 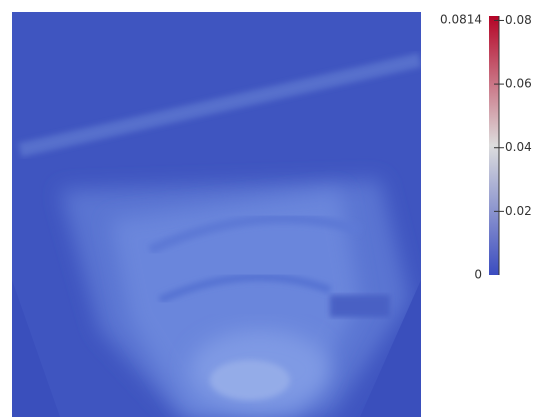 I want to click on colorbar-min-label: 0, so click(x=478, y=275).